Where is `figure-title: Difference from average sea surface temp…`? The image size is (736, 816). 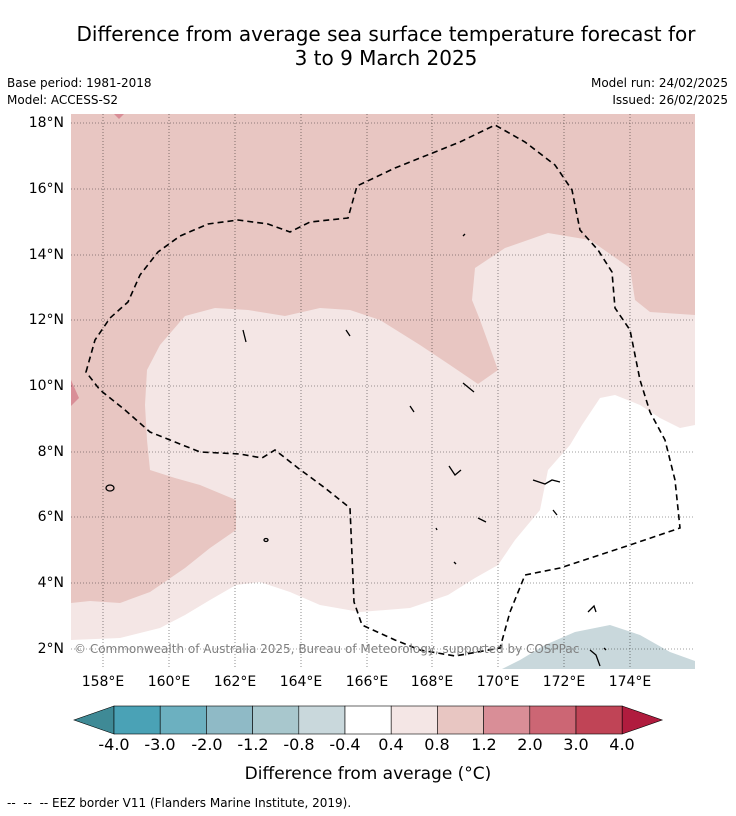 figure-title: Difference from average sea surface temp… is located at coordinates (386, 46).